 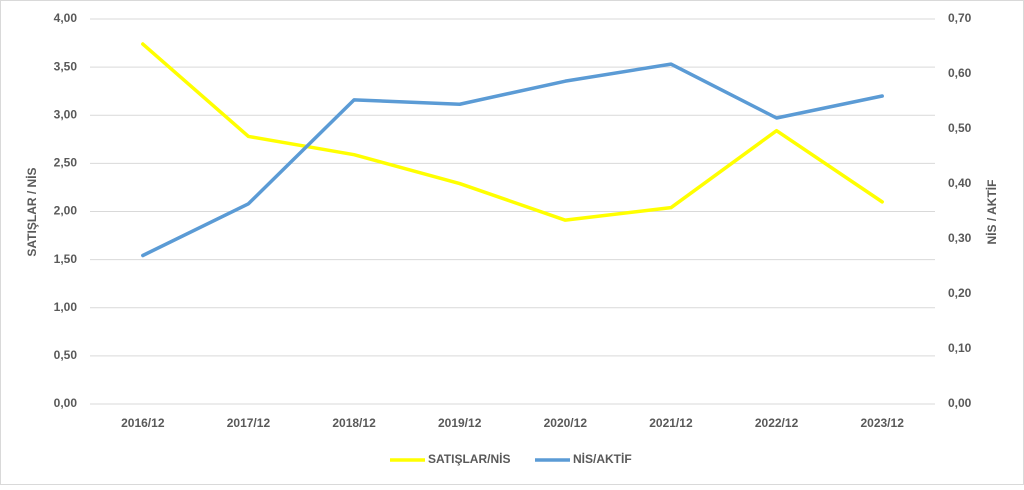 What do you see at coordinates (777, 423) in the screenshot?
I see `x-tick-label: 2022/12` at bounding box center [777, 423].